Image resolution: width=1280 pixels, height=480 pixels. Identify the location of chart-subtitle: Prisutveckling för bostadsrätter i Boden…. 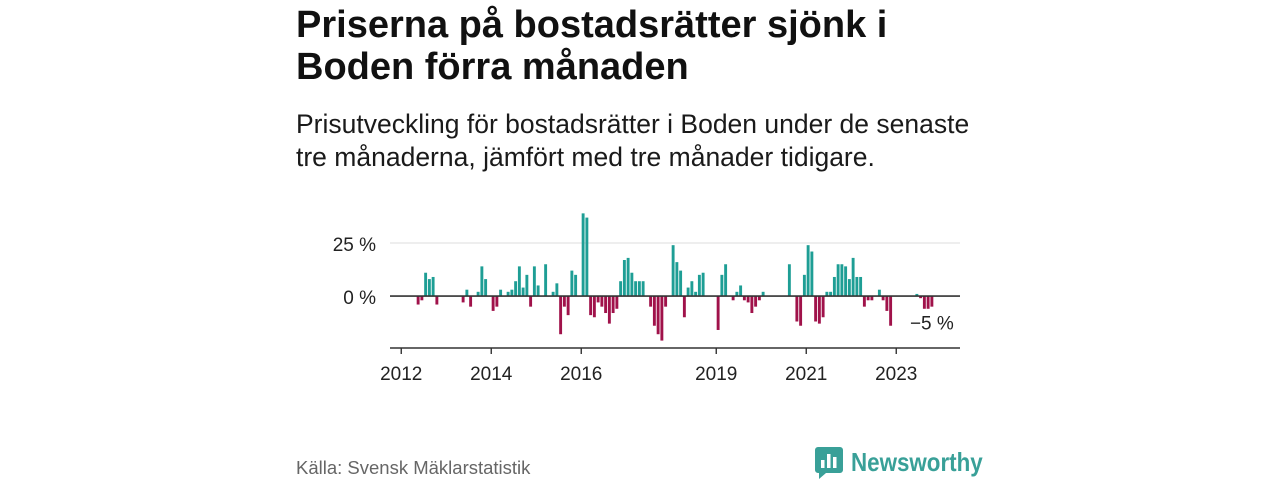
(633, 140).